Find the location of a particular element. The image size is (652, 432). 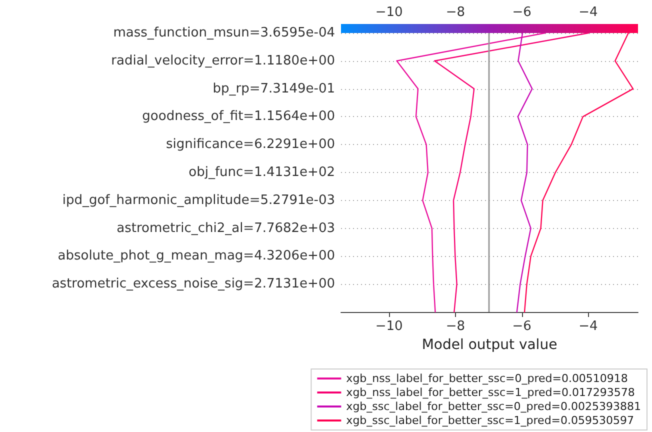

x2-tick-label: −8 is located at coordinates (456, 12).